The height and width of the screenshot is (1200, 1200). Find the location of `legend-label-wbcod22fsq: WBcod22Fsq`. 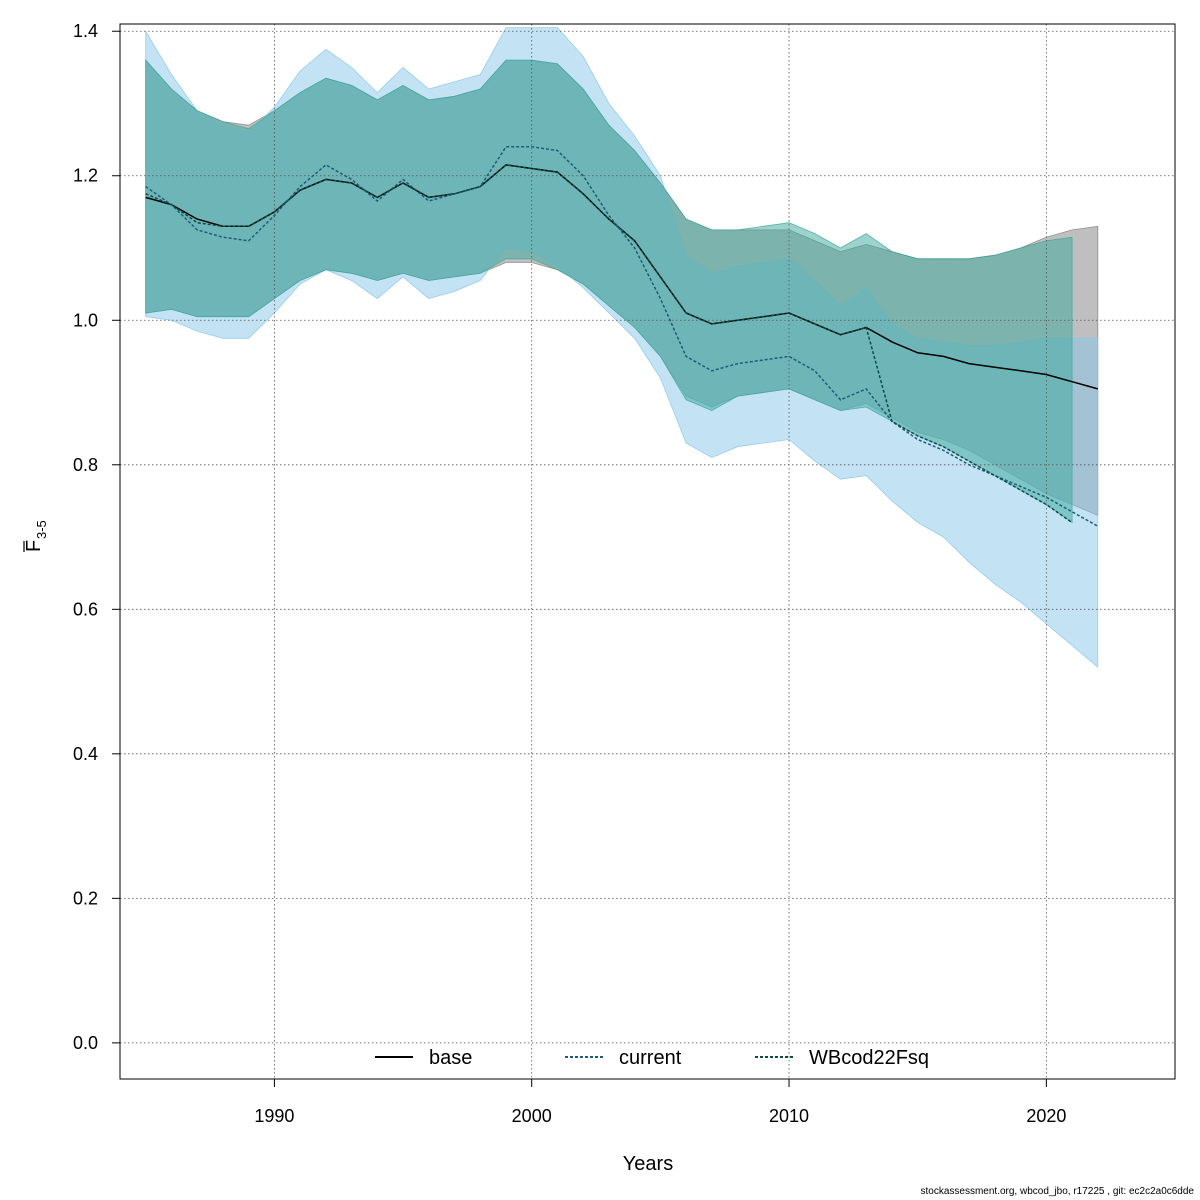

legend-label-wbcod22fsq: WBcod22Fsq is located at coordinates (869, 1058).